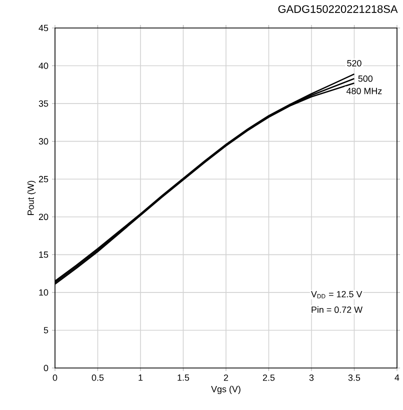 Image resolution: width=403 pixels, height=410 pixels. What do you see at coordinates (354, 377) in the screenshot?
I see `x-tick-label: 3.5` at bounding box center [354, 377].